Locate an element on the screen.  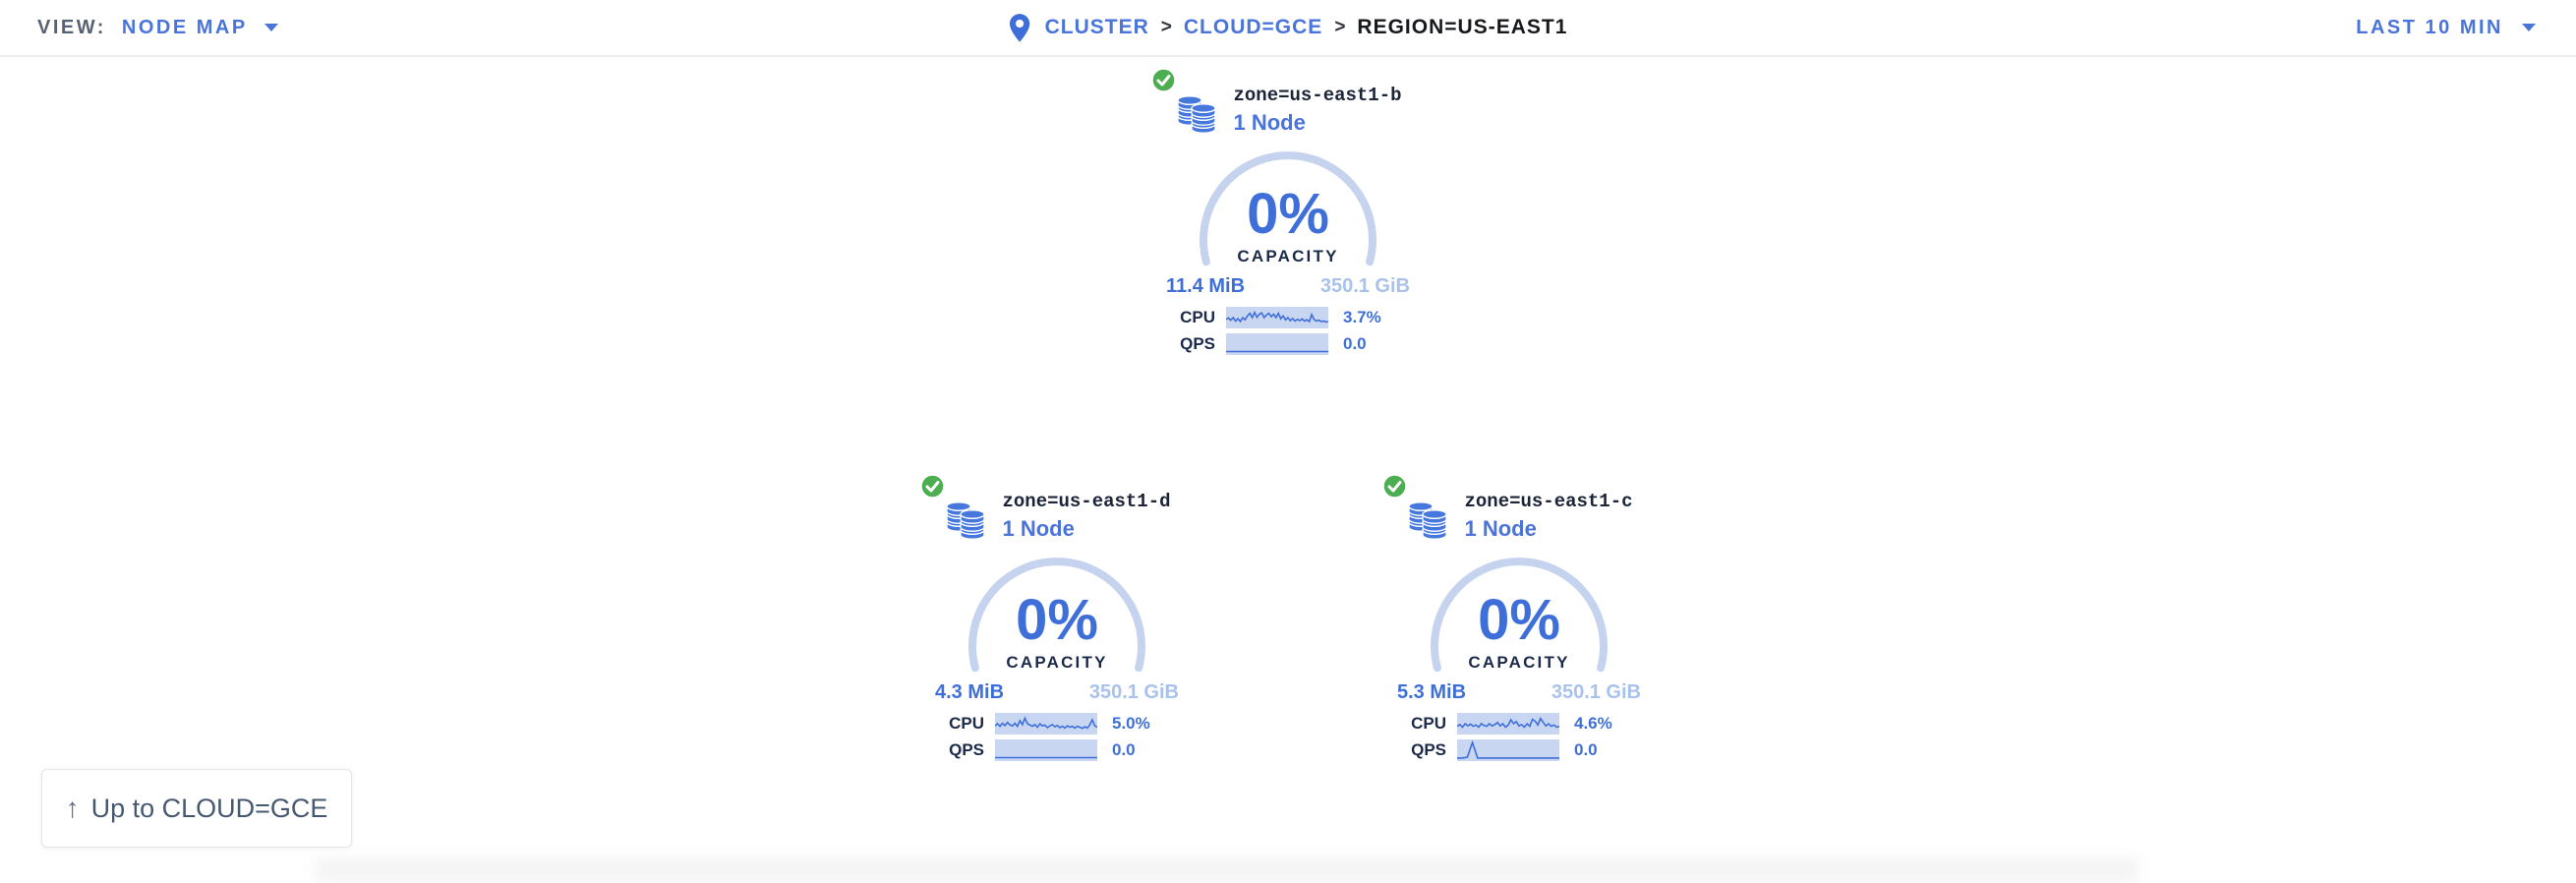
below-fold-shadow is located at coordinates (1226, 870).